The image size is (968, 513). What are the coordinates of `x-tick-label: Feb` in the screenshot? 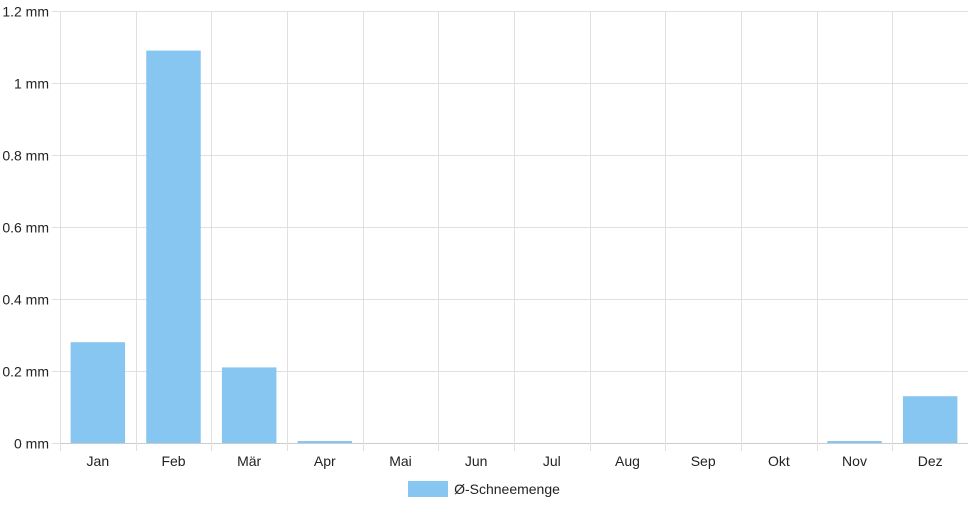 It's located at (173, 461).